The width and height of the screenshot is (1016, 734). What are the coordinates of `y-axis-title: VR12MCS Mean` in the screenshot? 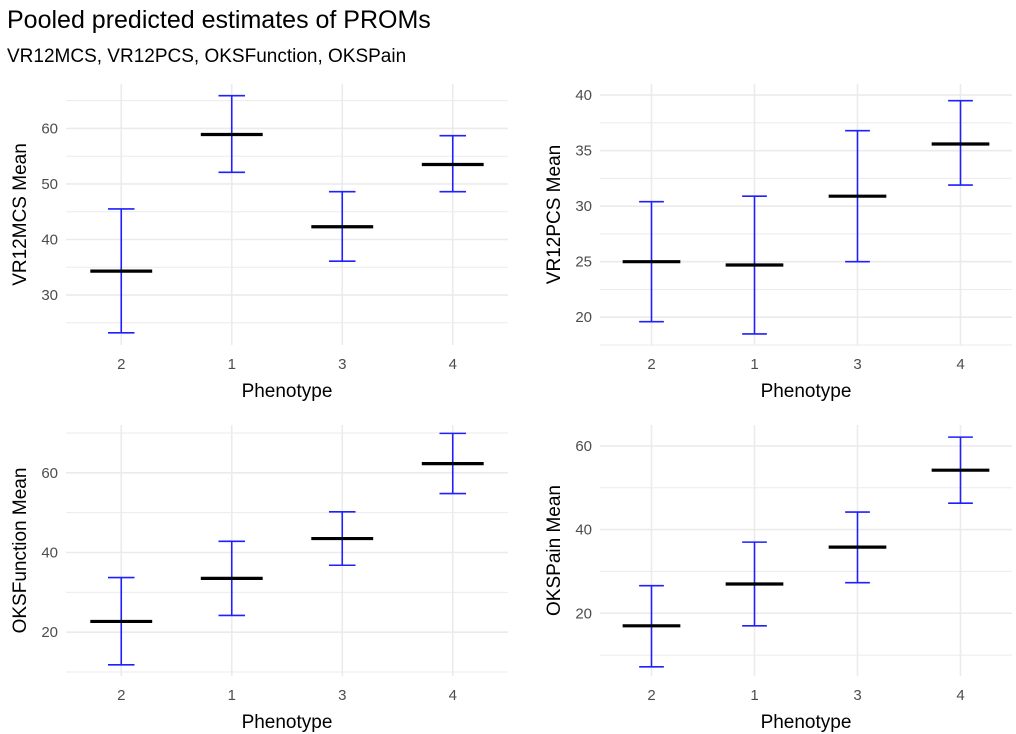 It's located at (20, 214).